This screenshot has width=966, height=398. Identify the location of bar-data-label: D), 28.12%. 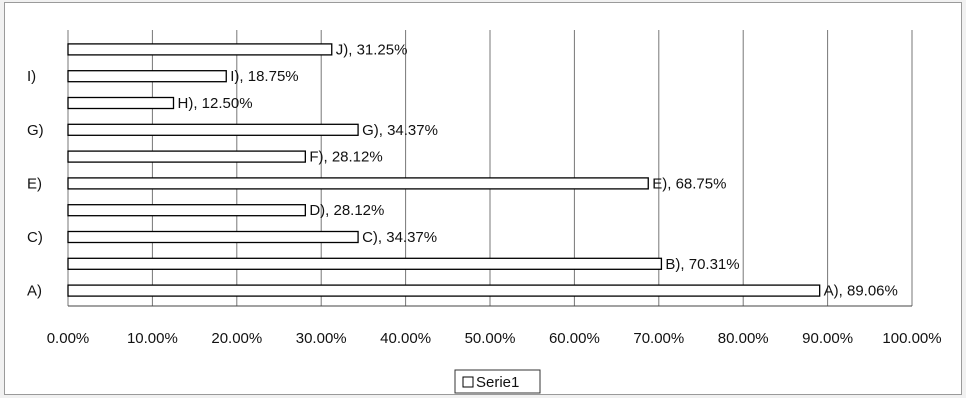
(346, 210).